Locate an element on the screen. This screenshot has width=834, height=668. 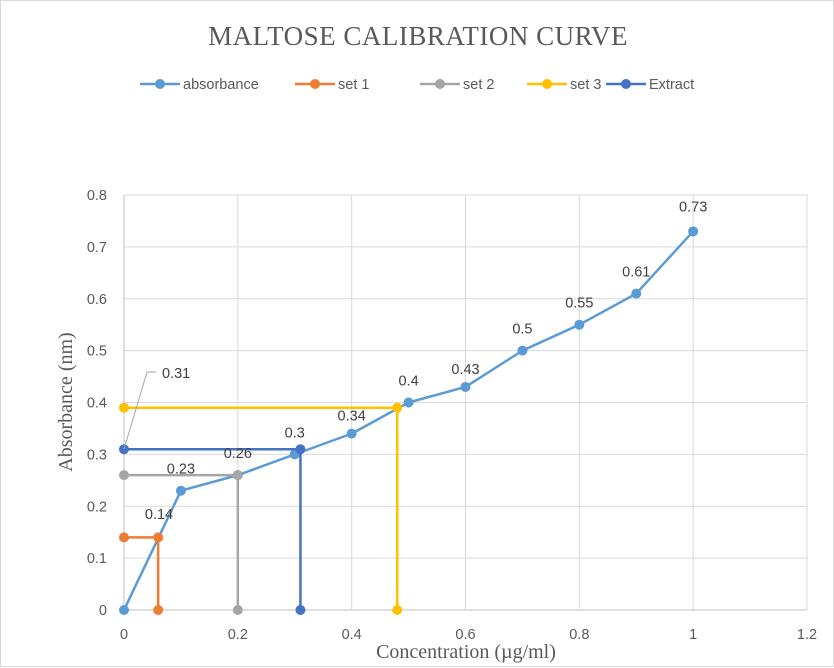
data-label: 0.4 is located at coordinates (408, 382).